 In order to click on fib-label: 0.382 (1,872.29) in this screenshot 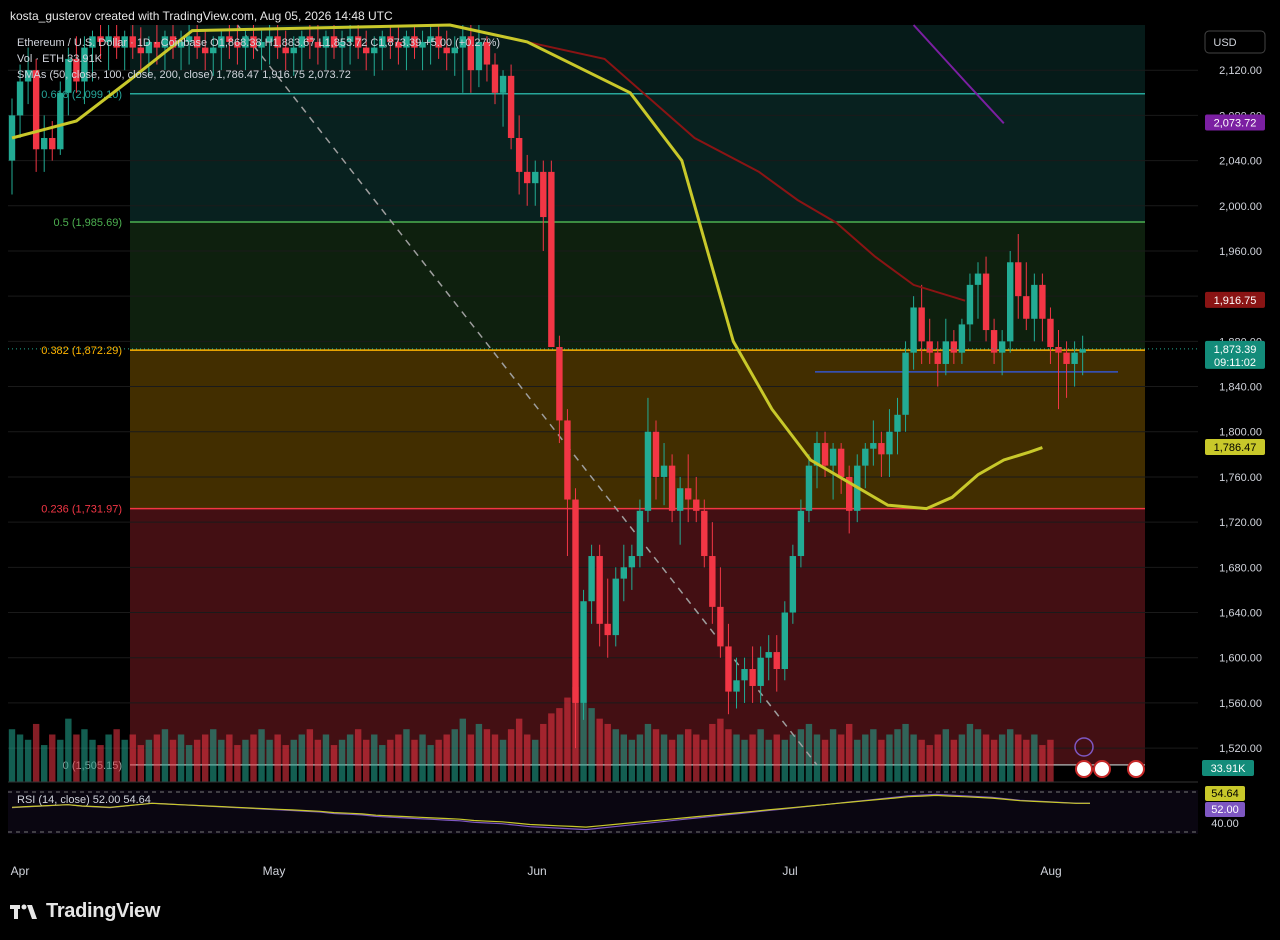, I will do `click(81, 351)`.